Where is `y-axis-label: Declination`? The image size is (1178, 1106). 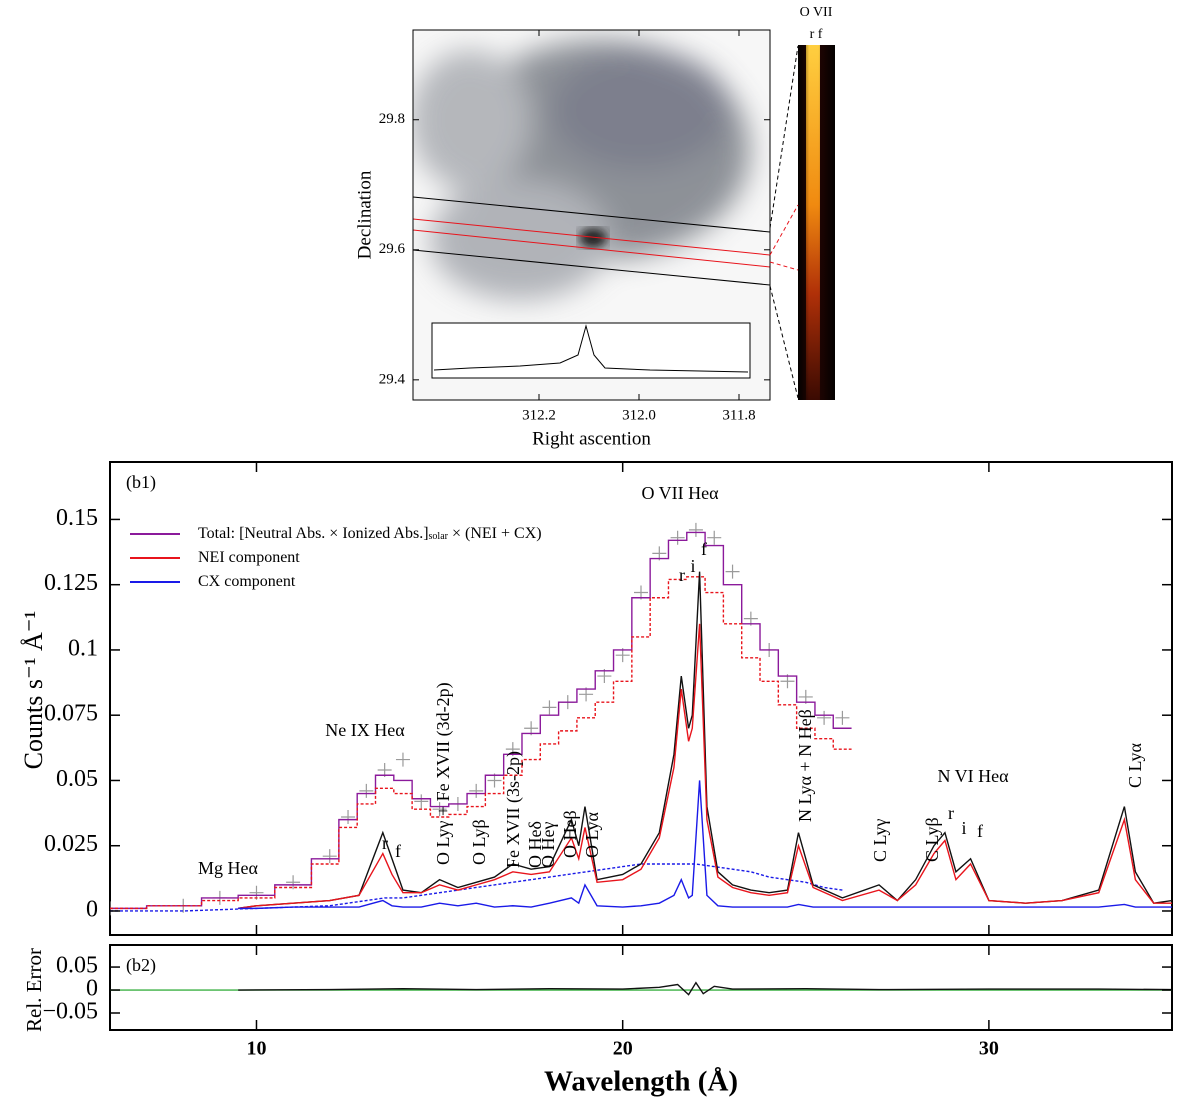 y-axis-label: Declination is located at coordinates (364, 214).